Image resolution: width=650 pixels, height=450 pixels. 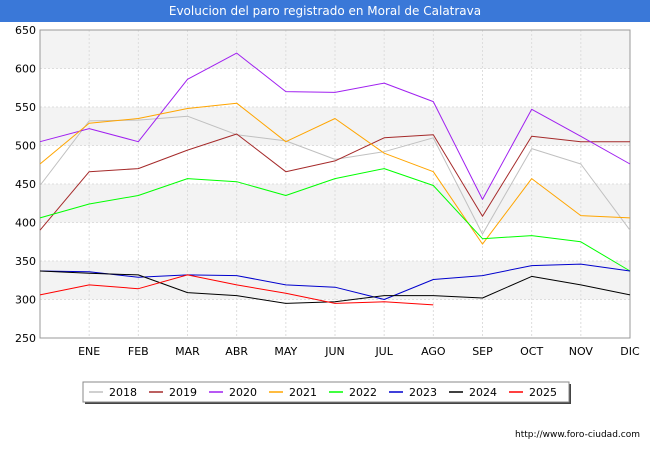 I want to click on y-tick-label: 550, so click(x=25, y=107).